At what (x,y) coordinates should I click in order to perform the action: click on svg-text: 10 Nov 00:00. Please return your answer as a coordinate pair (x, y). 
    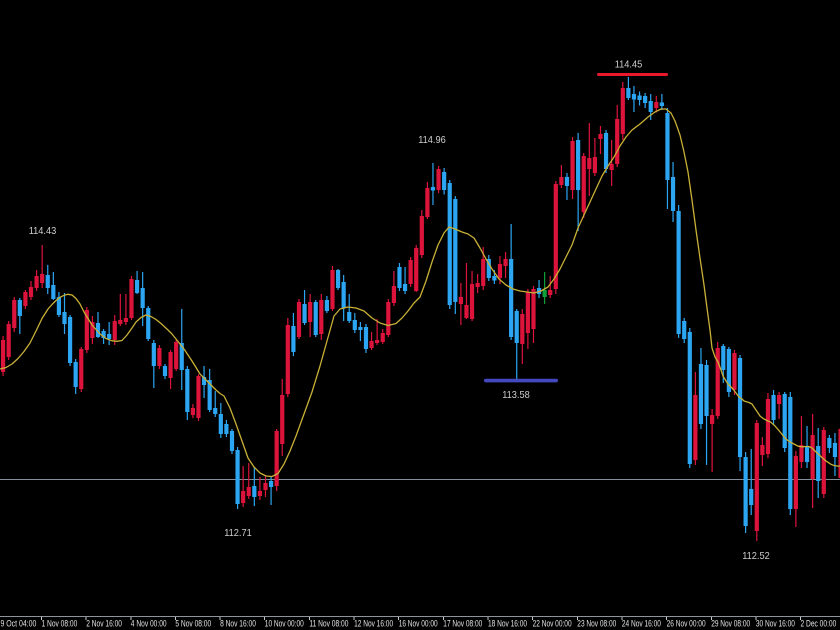
    Looking at the image, I should click on (284, 624).